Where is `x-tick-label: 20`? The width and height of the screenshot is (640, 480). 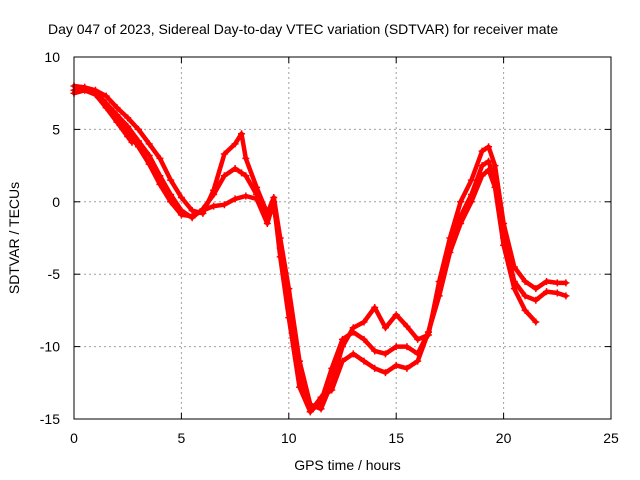 x-tick-label: 20 is located at coordinates (504, 438).